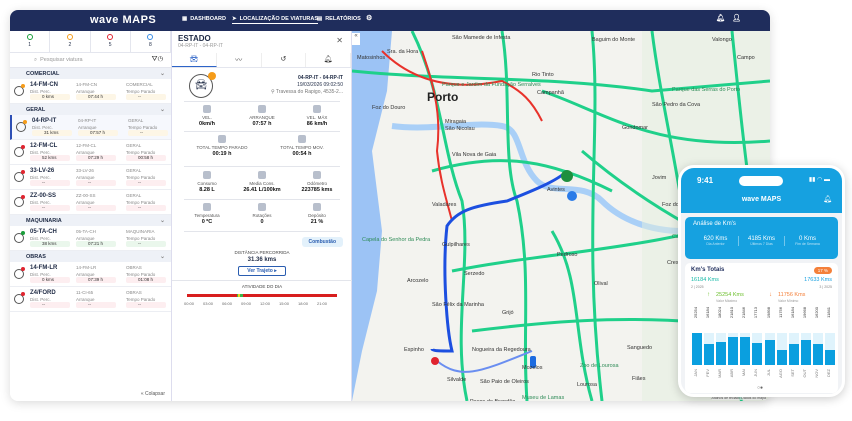 Image resolution: width=852 pixels, height=421 pixels. Describe the element at coordinates (317, 214) in the screenshot. I see `stat-depósito: Depósito 21 %` at that location.